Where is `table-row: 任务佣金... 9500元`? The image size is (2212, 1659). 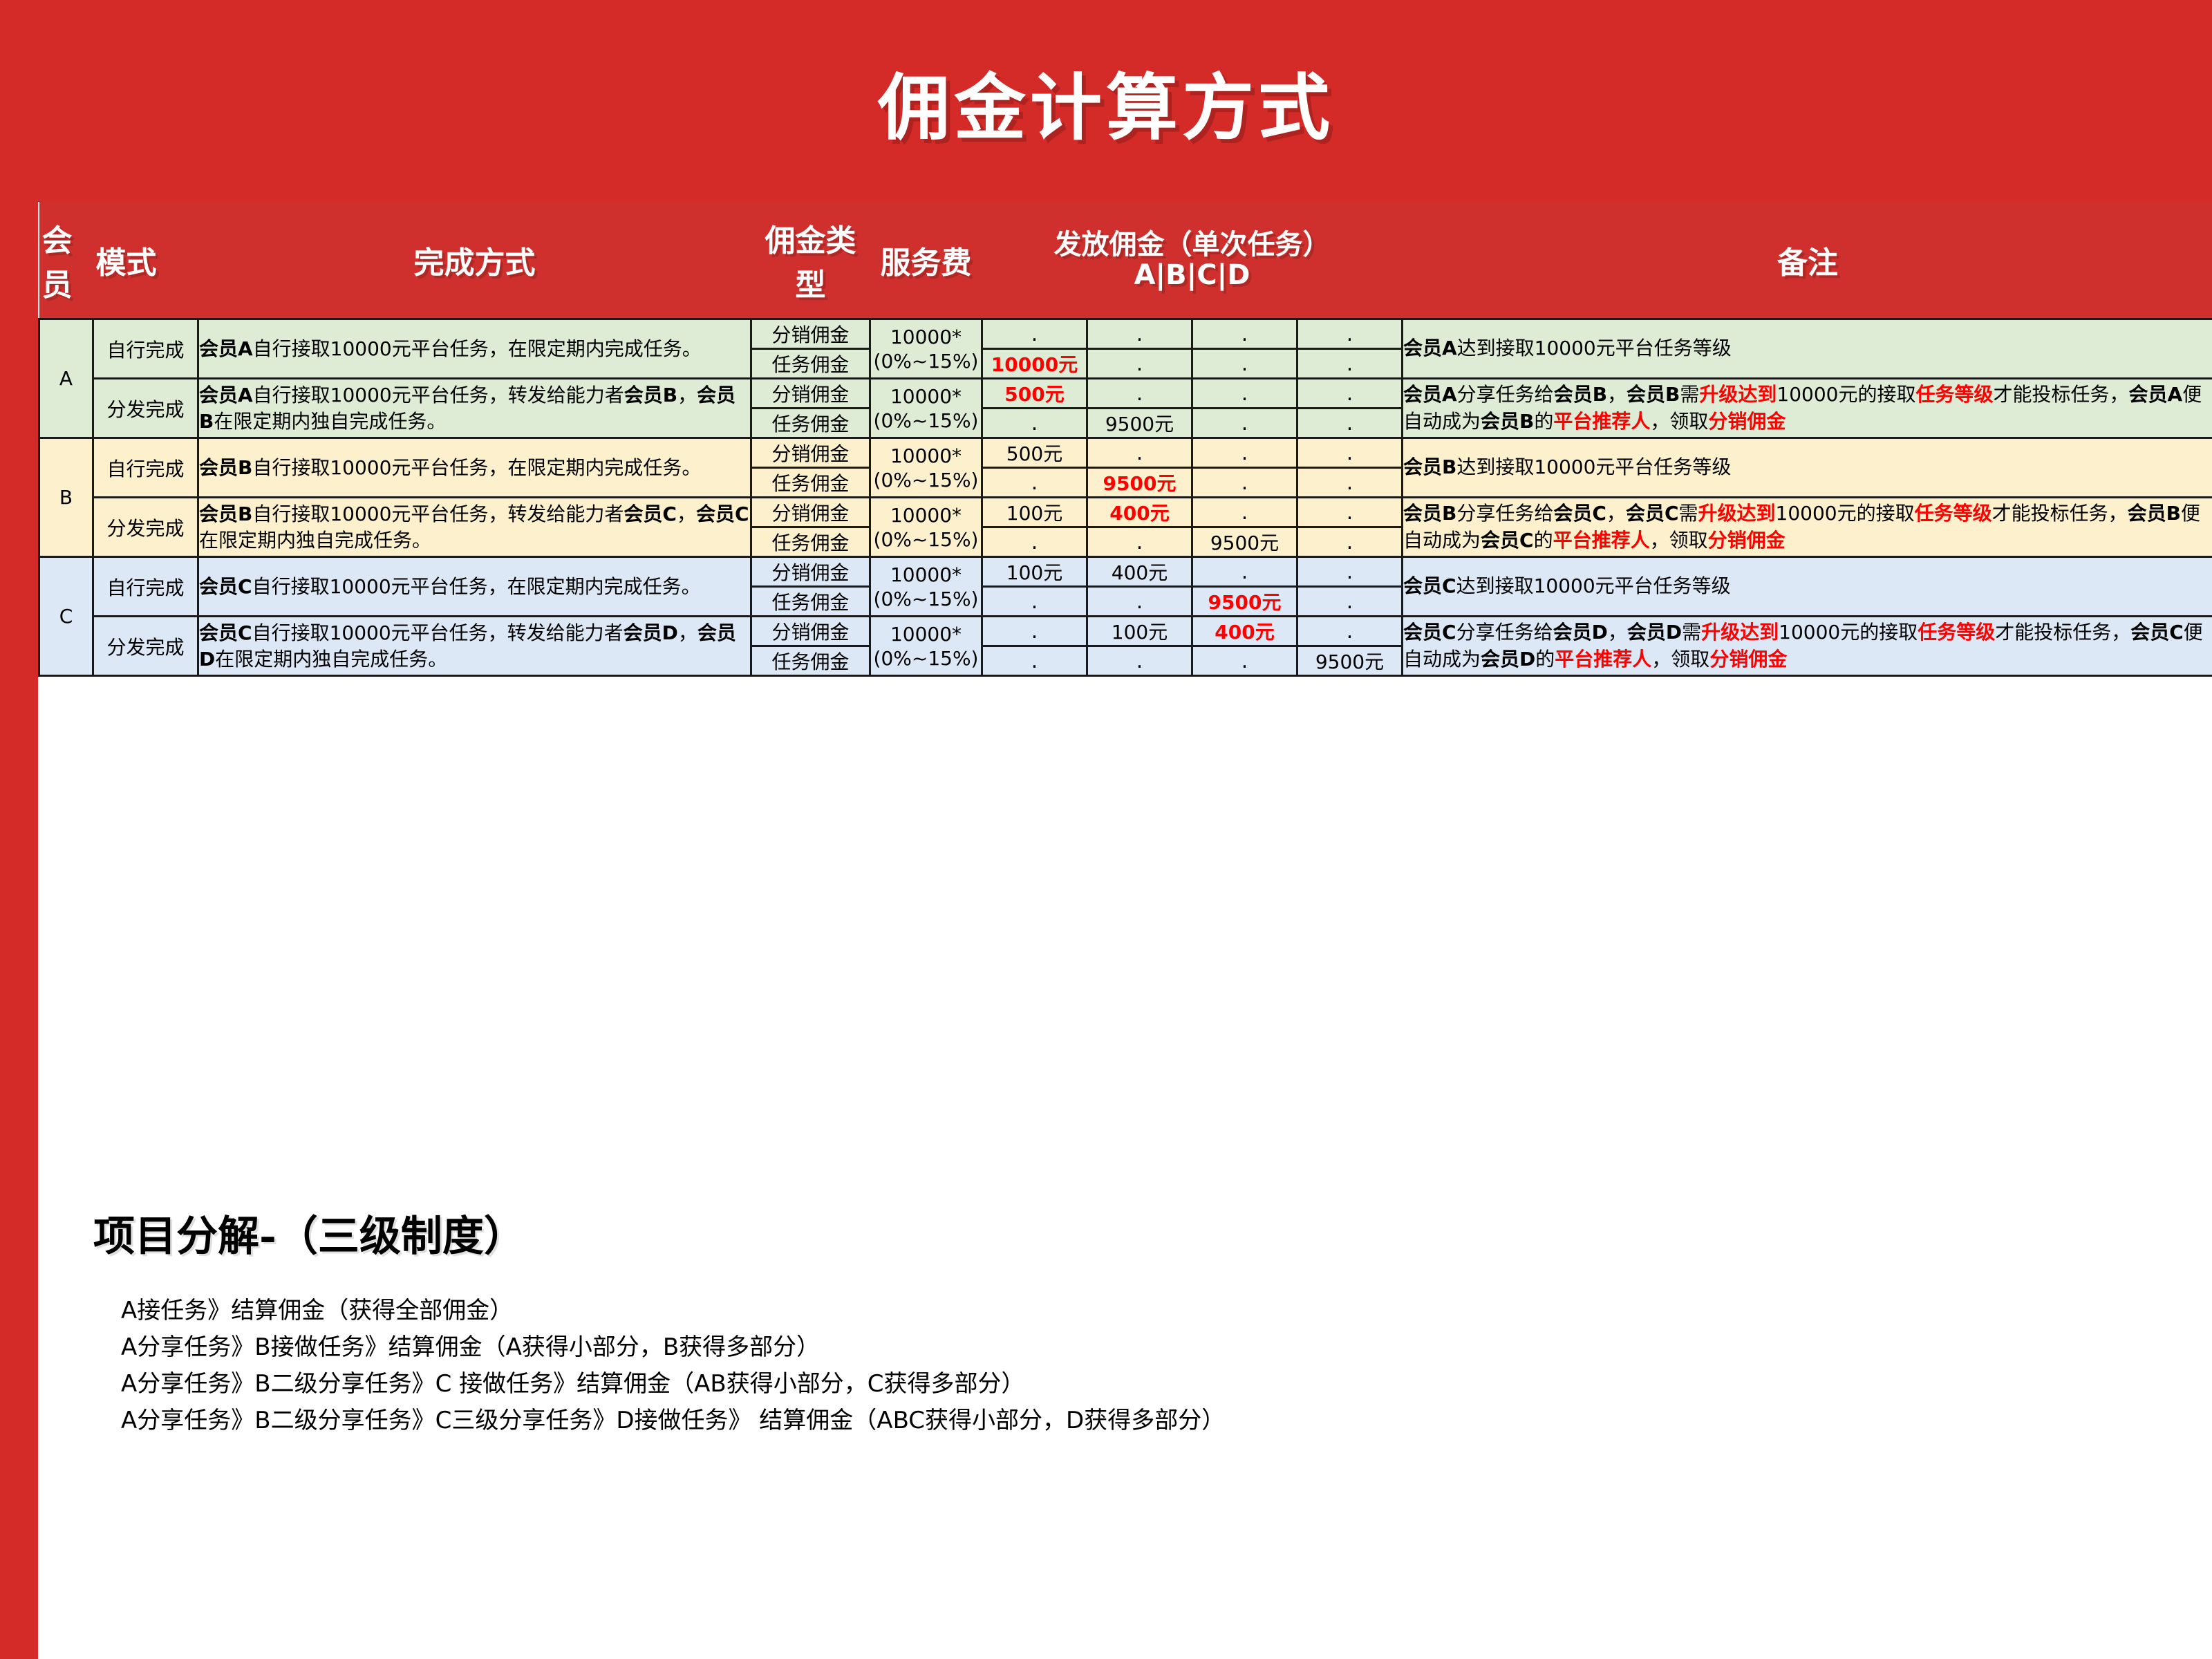 table-row: 任务佣金... 9500元 is located at coordinates (1125, 661).